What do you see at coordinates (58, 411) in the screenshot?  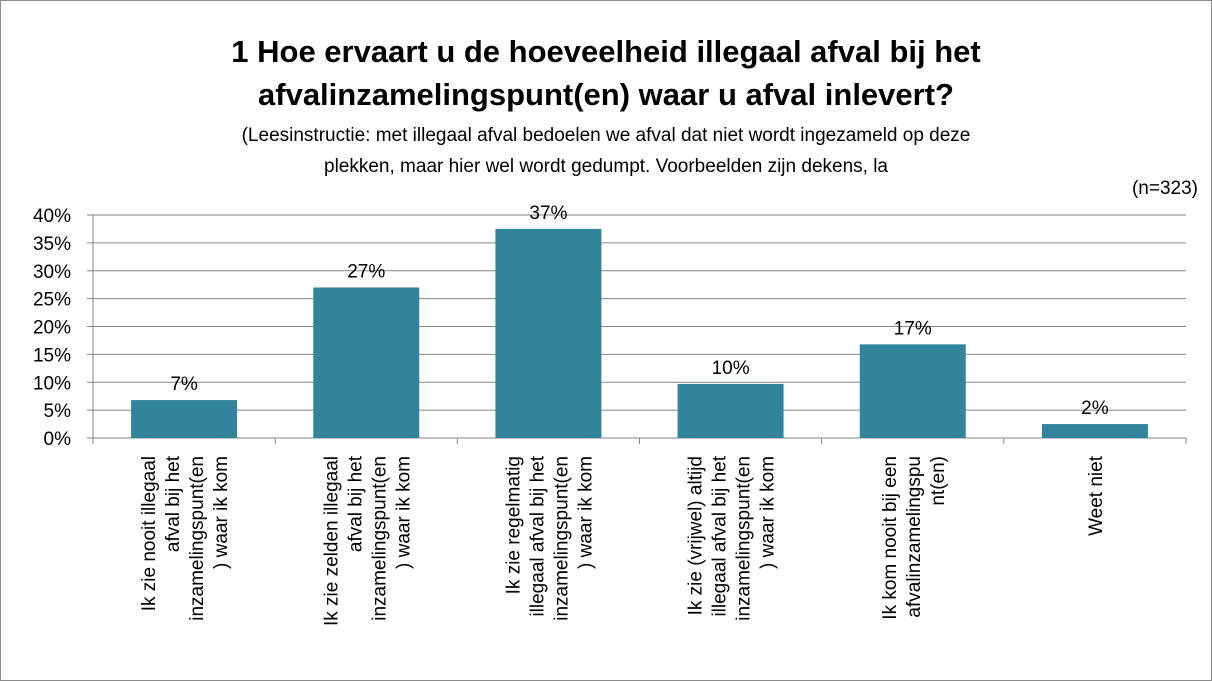 I see `y-tick-label: 5%` at bounding box center [58, 411].